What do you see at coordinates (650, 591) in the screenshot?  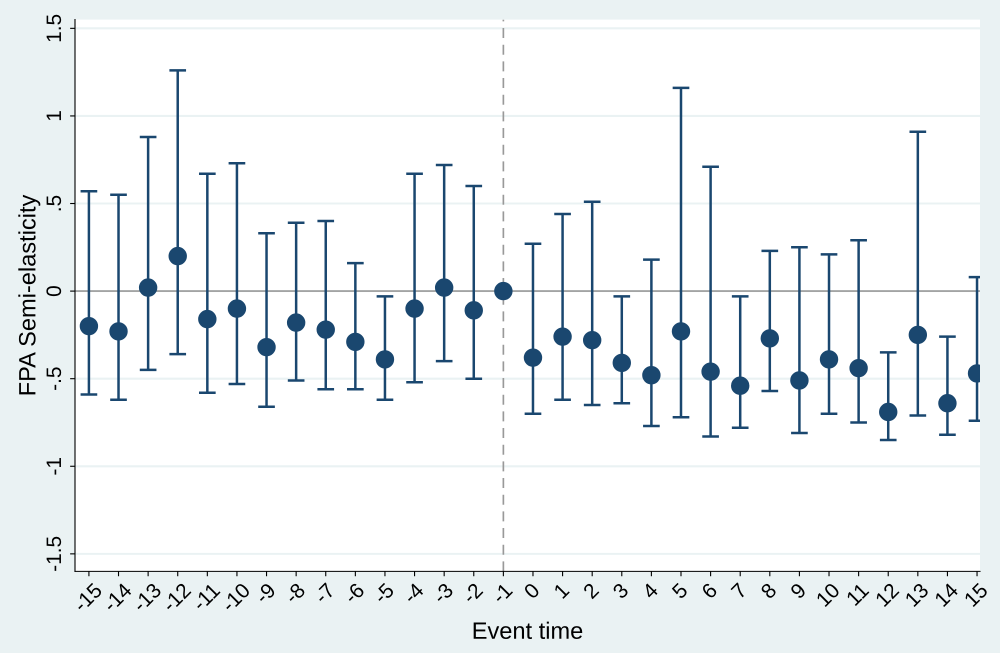 I see `x-tick-label: 4` at bounding box center [650, 591].